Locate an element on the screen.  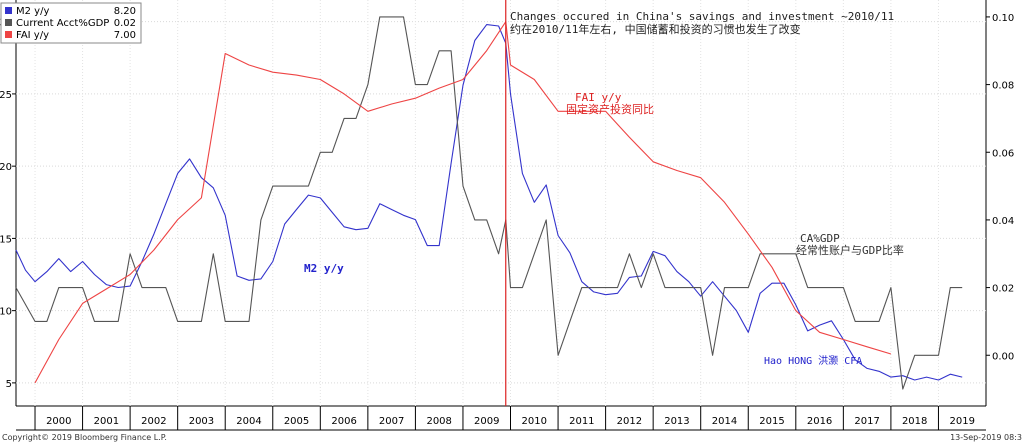
legend-box is located at coordinates (71, 23).